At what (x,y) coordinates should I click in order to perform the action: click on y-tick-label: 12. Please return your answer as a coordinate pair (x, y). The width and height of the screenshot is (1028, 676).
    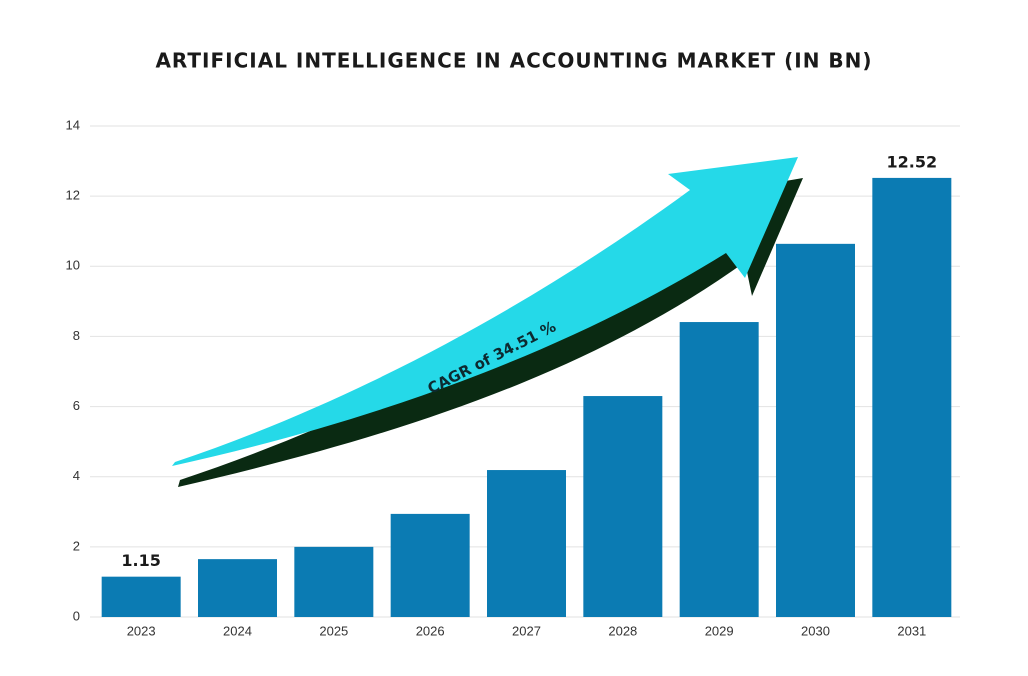
    Looking at the image, I should click on (73, 195).